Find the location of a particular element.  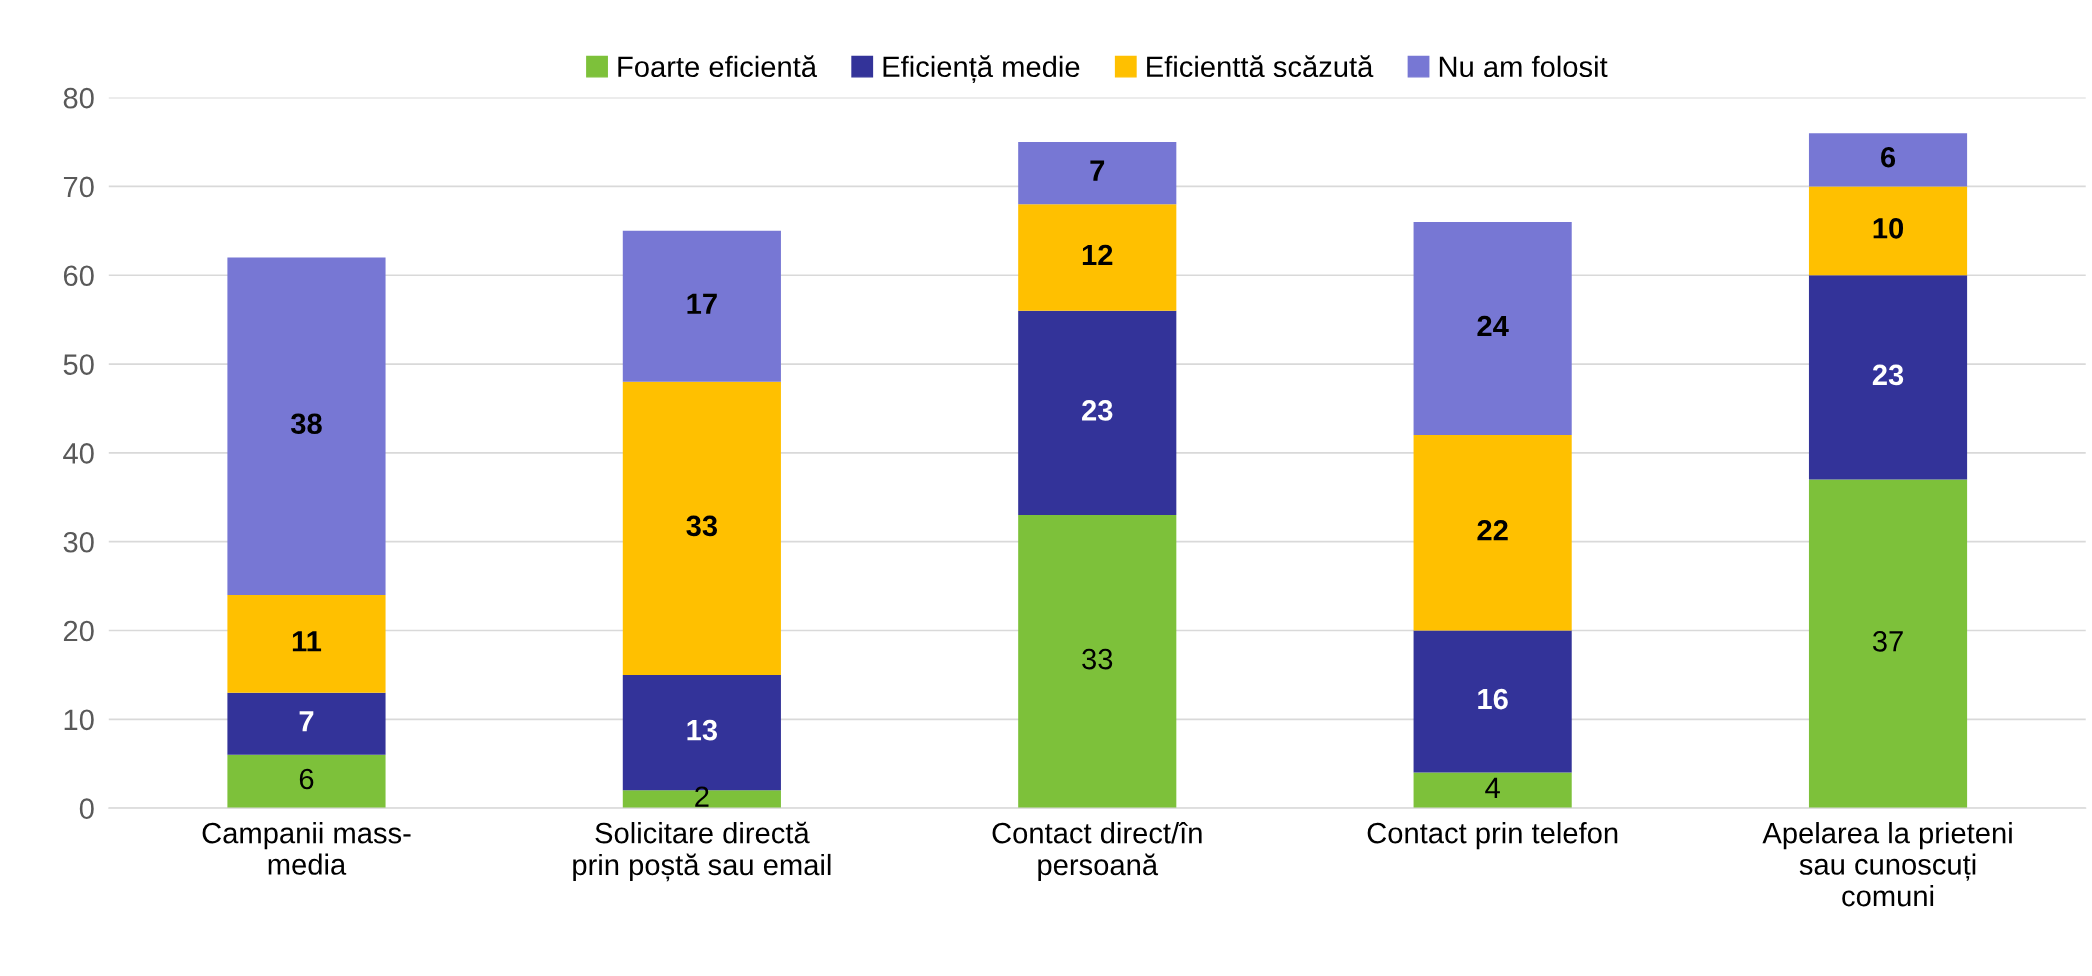

x-tick-label: Apelarea la prieteni sau cunoscuți comuni is located at coordinates (1887, 864).